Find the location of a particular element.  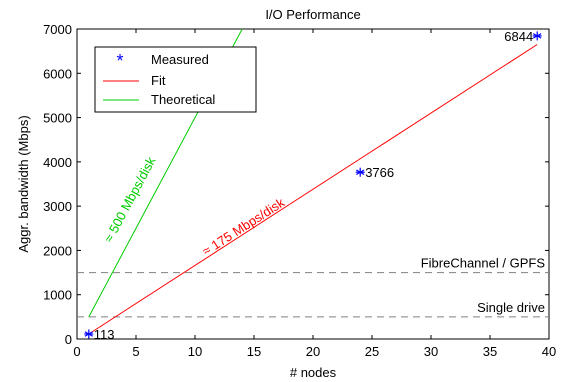

x-tick-label: 15 is located at coordinates (254, 351).